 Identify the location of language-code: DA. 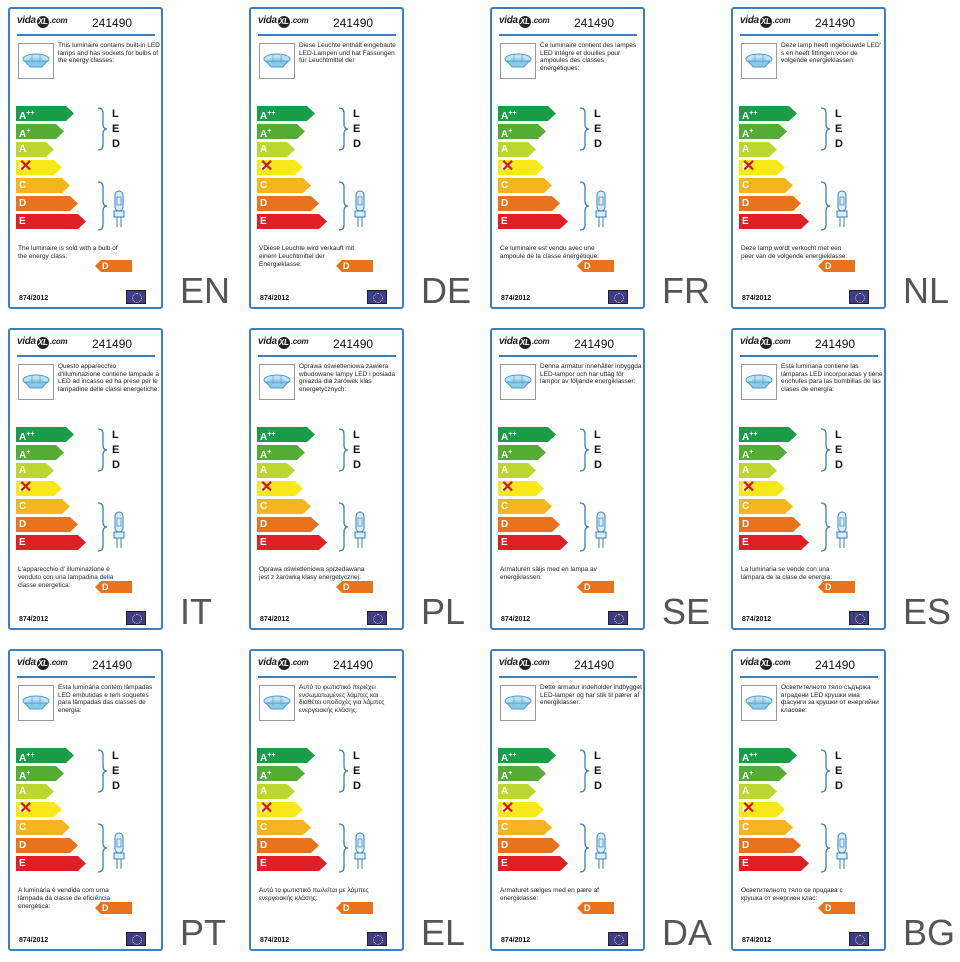
(687, 932).